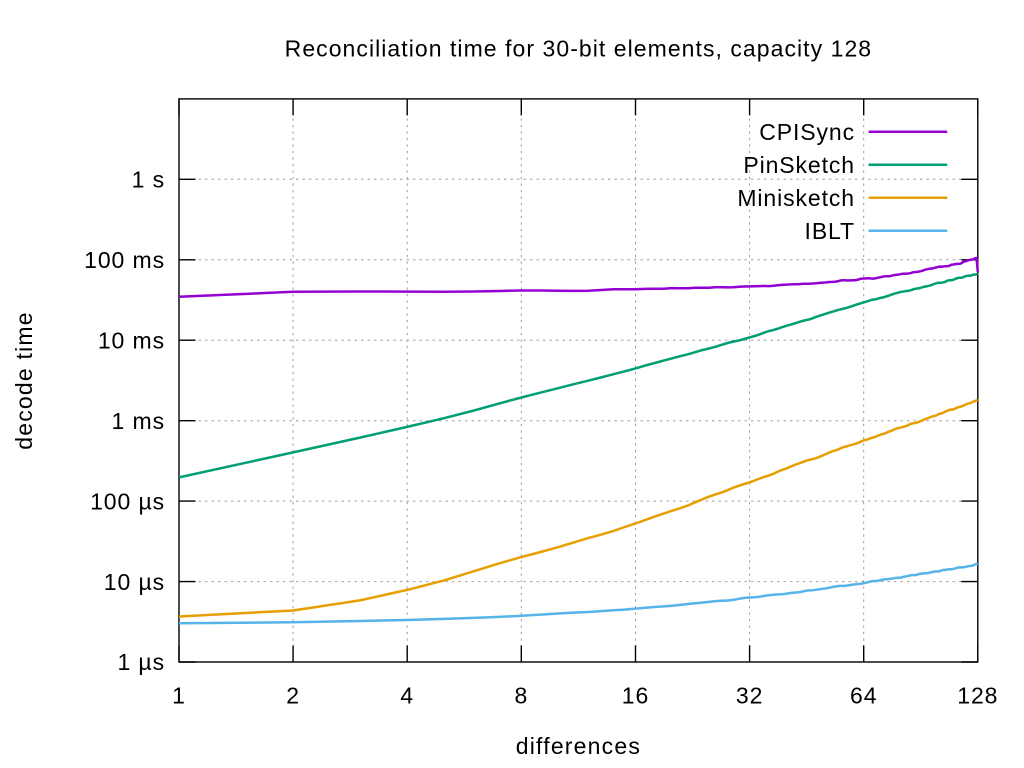 The image size is (1024, 768). I want to click on svg-text: 16, so click(635, 696).